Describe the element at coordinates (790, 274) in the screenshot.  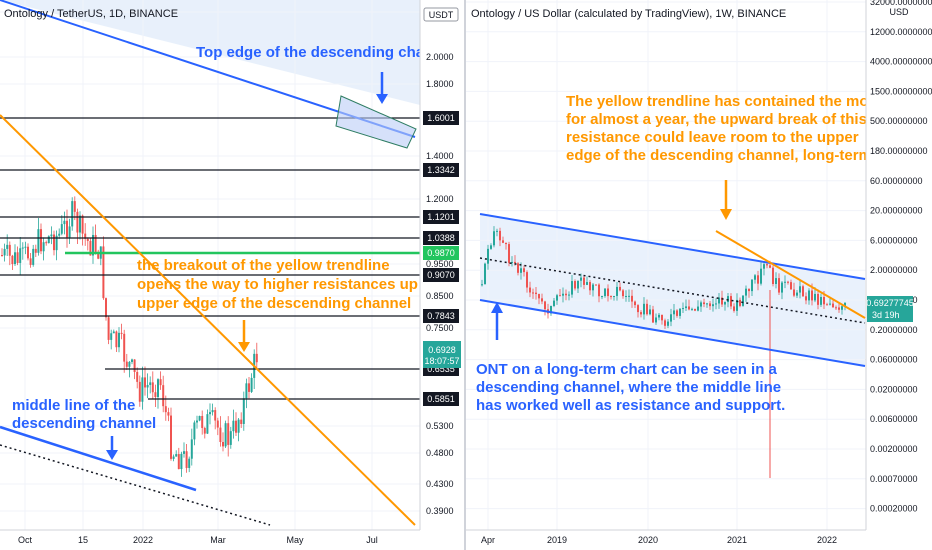
I see `yellow-trendline-right` at that location.